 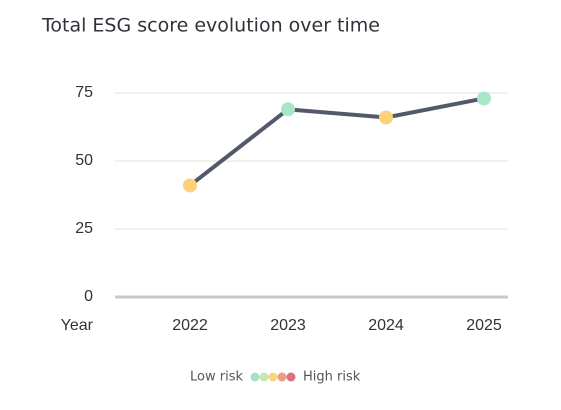 What do you see at coordinates (88, 296) in the screenshot?
I see `y-tick-label: 0` at bounding box center [88, 296].